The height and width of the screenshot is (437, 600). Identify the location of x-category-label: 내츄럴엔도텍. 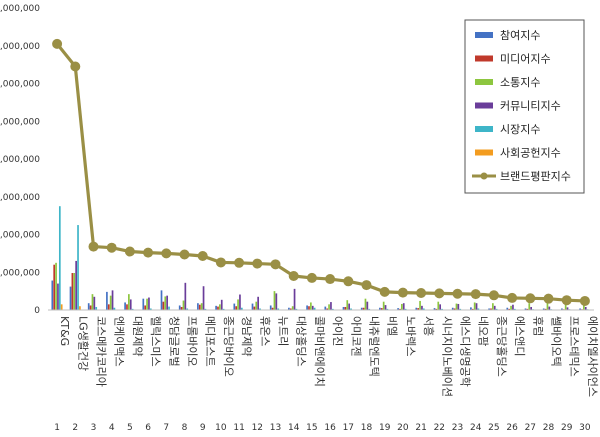
(374, 346).